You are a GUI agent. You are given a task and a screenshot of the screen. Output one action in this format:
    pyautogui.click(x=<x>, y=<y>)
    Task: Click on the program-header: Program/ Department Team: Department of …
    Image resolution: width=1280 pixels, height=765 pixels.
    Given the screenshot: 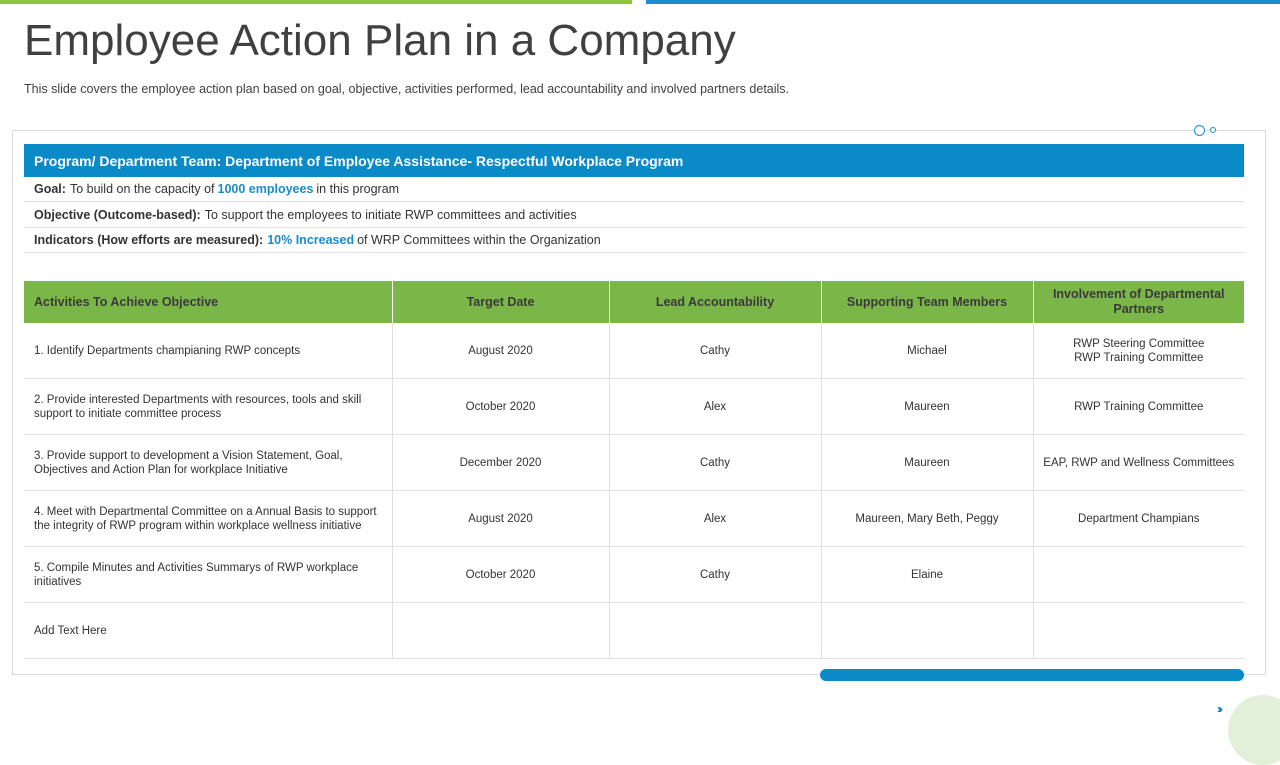 What is the action you would take?
    pyautogui.click(x=634, y=160)
    